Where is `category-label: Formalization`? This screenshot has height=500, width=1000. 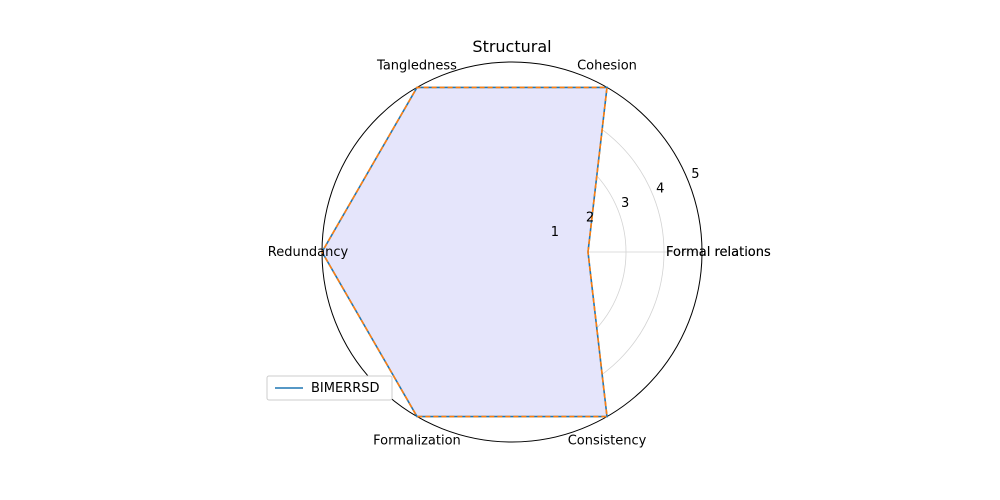
category-label: Formalization is located at coordinates (417, 441).